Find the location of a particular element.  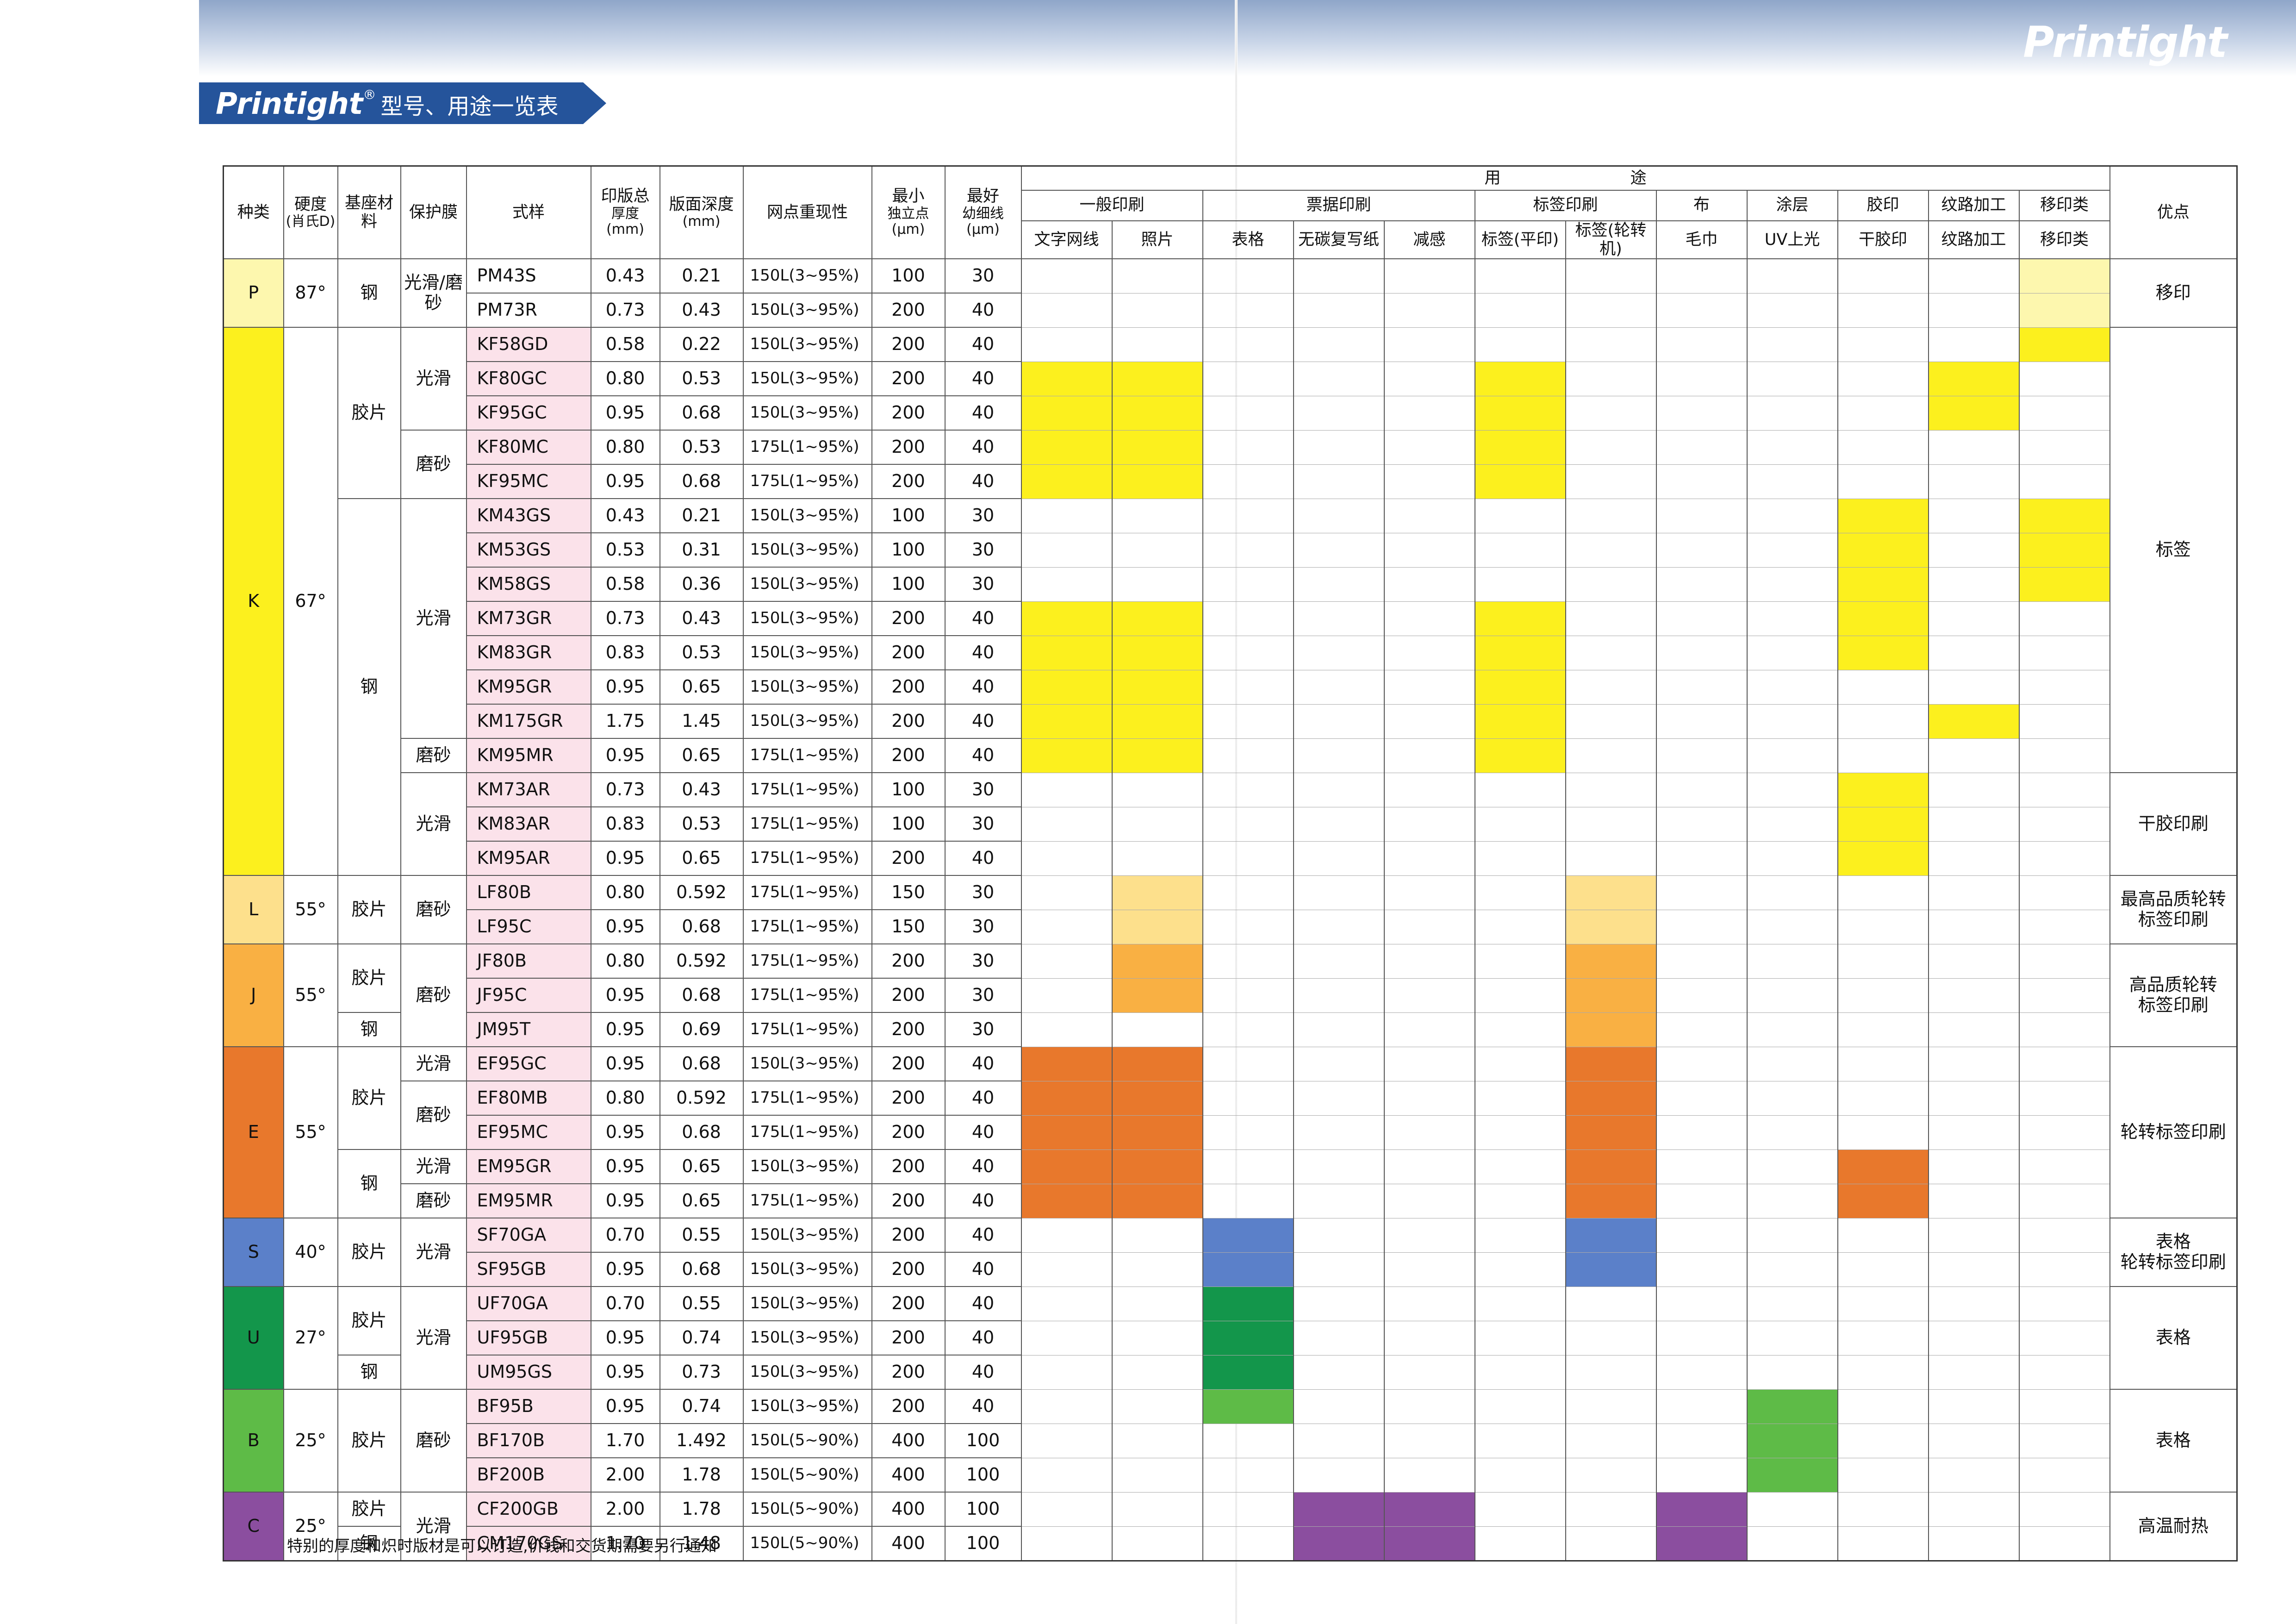

usage-group: 票据印刷 is located at coordinates (1338, 205).